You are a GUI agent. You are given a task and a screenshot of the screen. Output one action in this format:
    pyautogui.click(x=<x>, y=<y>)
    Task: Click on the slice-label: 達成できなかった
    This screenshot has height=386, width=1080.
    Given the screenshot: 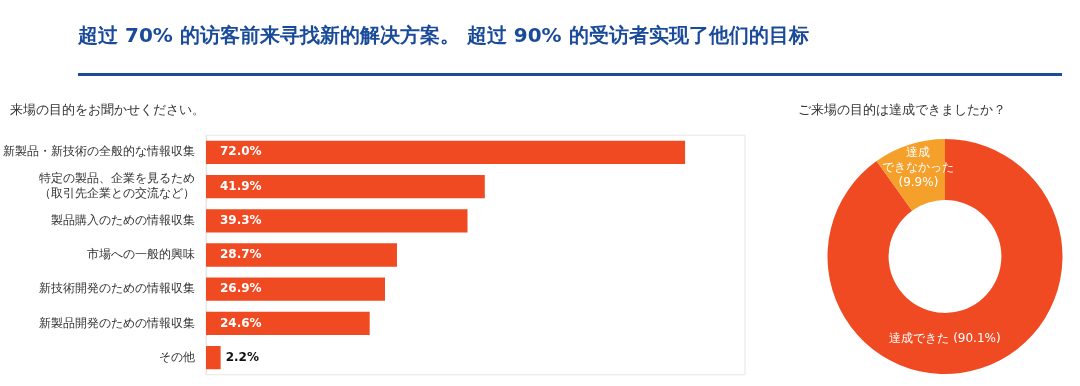 What is the action you would take?
    pyautogui.click(x=918, y=159)
    